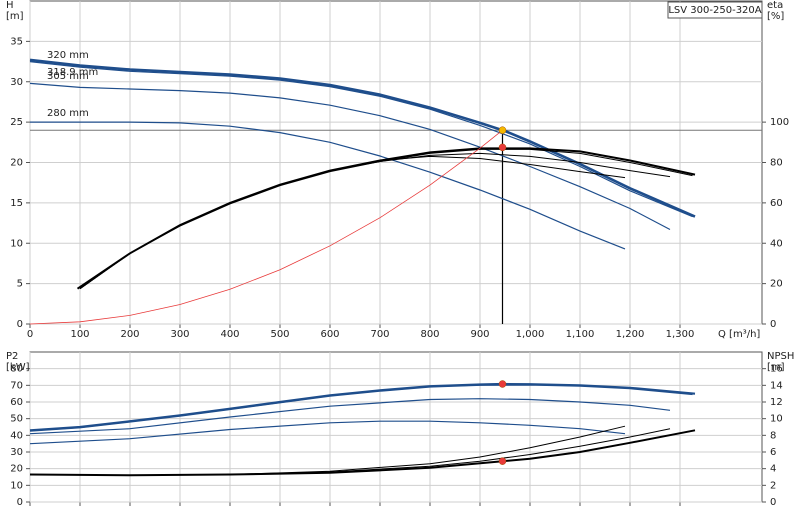 This screenshot has width=800, height=520. Describe the element at coordinates (20, 284) in the screenshot. I see `y-tick-label: 5` at that location.